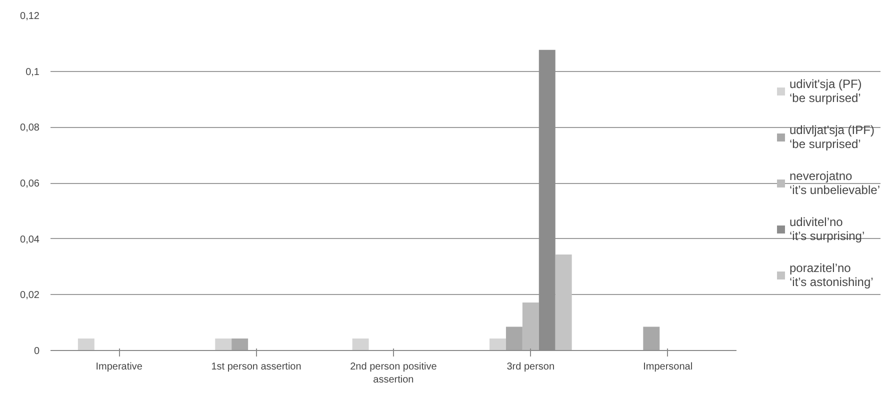 Image resolution: width=896 pixels, height=418 pixels. What do you see at coordinates (119, 367) in the screenshot?
I see `x-tick-label: Imperative` at bounding box center [119, 367].